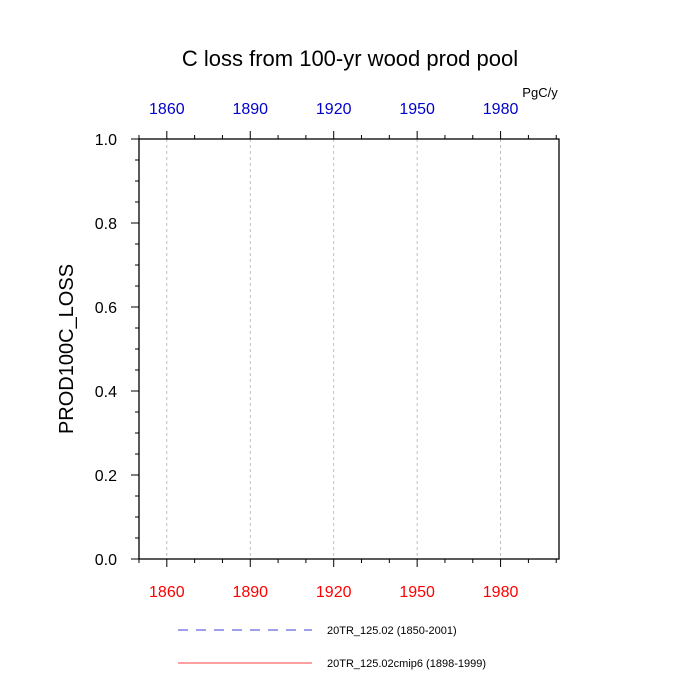 The image size is (700, 700). Describe the element at coordinates (350, 58) in the screenshot. I see `chart-title: C loss from 100-yr wood prod pool` at that location.